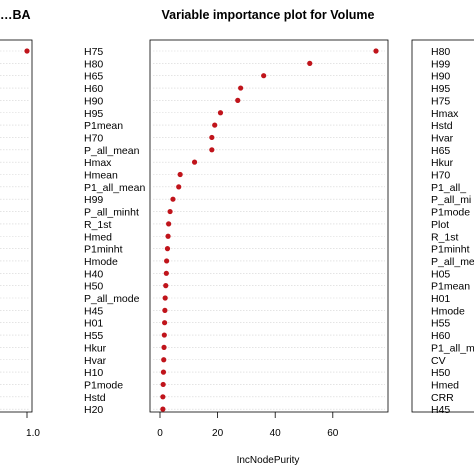 The image size is (474, 474). Describe the element at coordinates (442, 126) in the screenshot. I see `right-variable-label: Hstd` at that location.